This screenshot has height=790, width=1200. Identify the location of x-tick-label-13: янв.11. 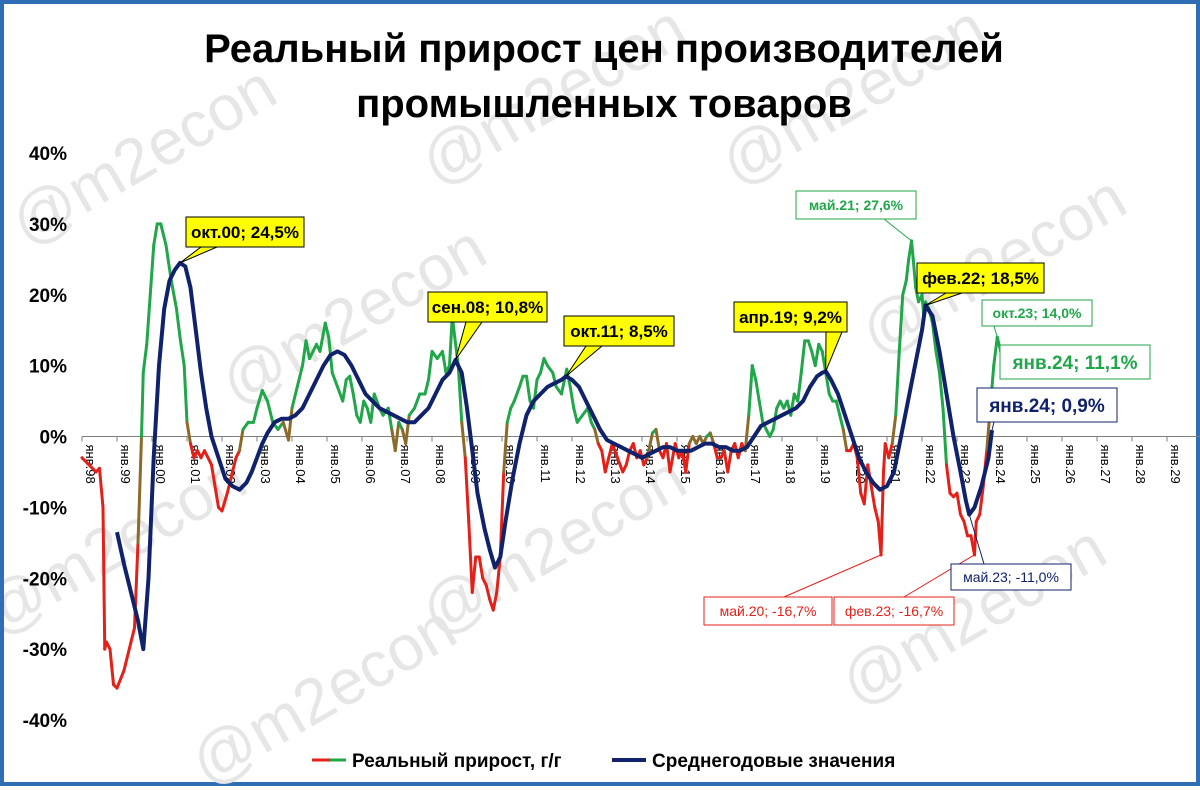
(545, 464).